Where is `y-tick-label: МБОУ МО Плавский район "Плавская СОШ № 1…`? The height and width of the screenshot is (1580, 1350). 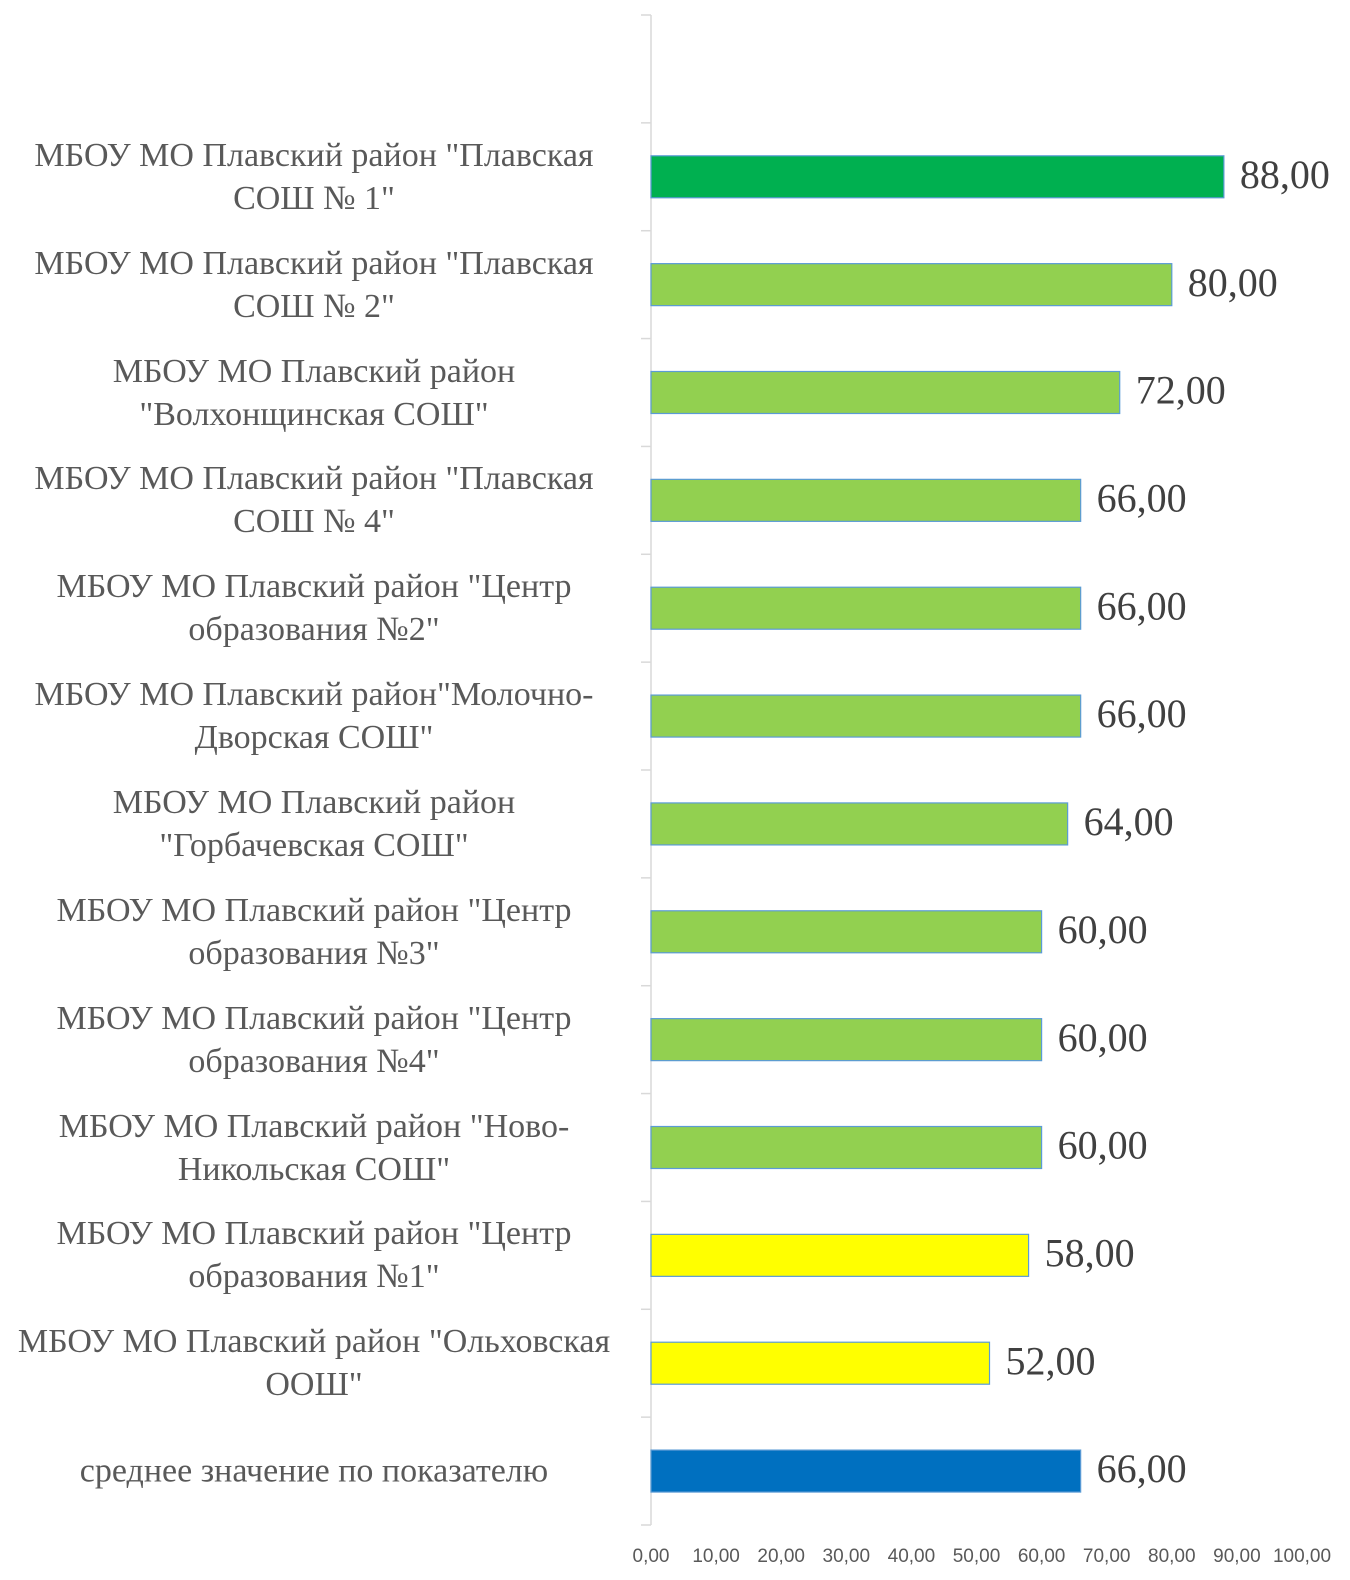 y-tick-label: МБОУ МО Плавский район "Плавская СОШ № 1… is located at coordinates (314, 176).